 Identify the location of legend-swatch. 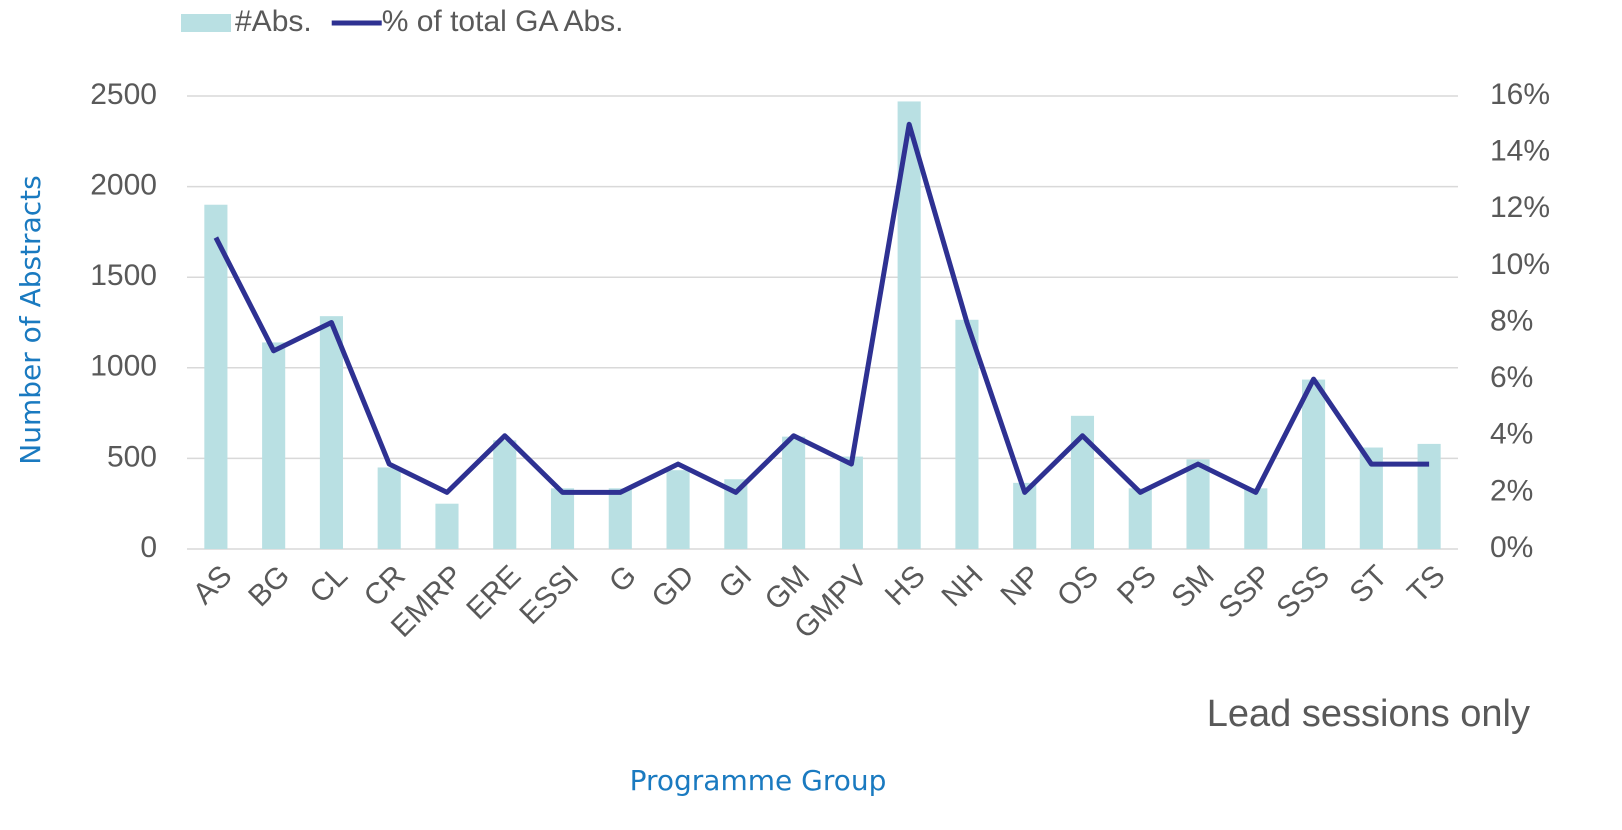
(206, 23).